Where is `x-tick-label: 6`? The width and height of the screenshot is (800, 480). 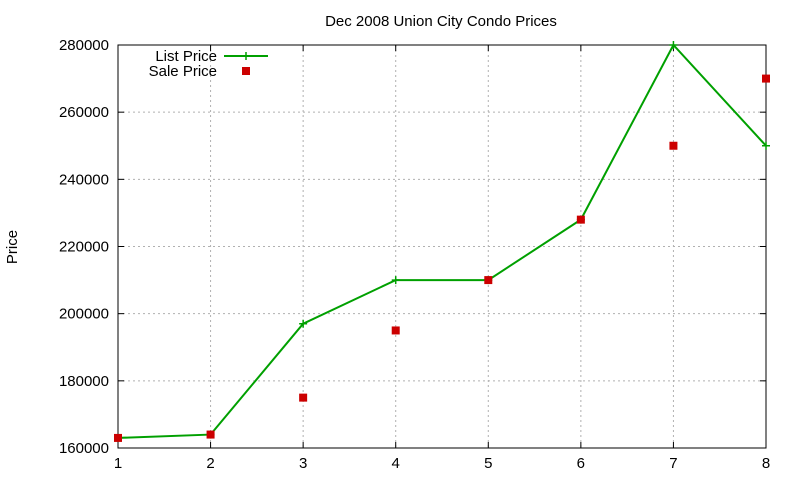
x-tick-label: 6 is located at coordinates (581, 463).